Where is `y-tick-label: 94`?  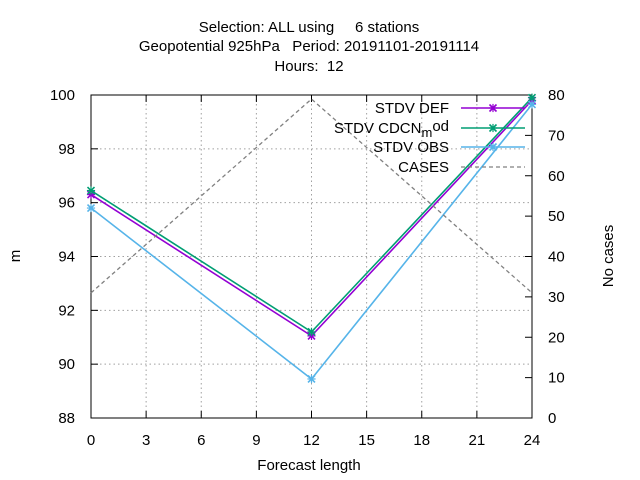
y-tick-label: 94 is located at coordinates (66, 257).